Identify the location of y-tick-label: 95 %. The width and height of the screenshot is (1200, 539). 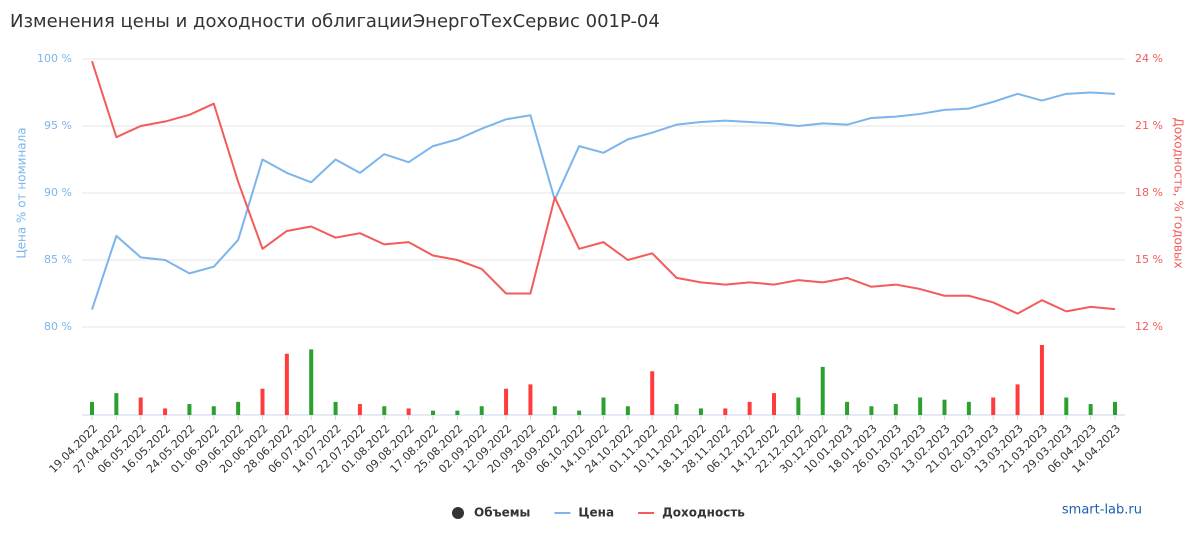
(58, 125).